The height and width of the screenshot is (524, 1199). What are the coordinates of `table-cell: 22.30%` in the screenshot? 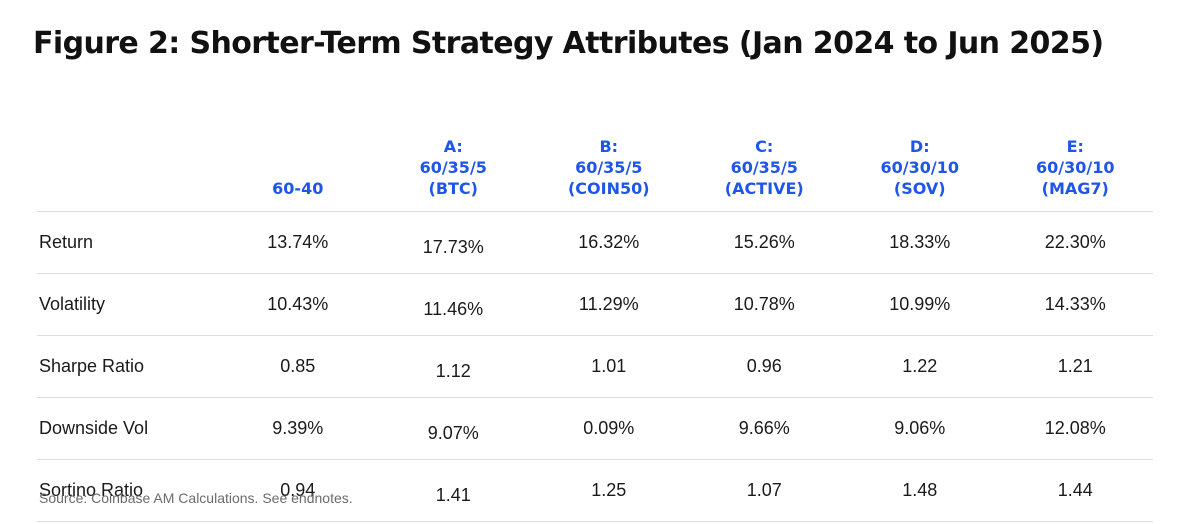 It's located at (1075, 242).